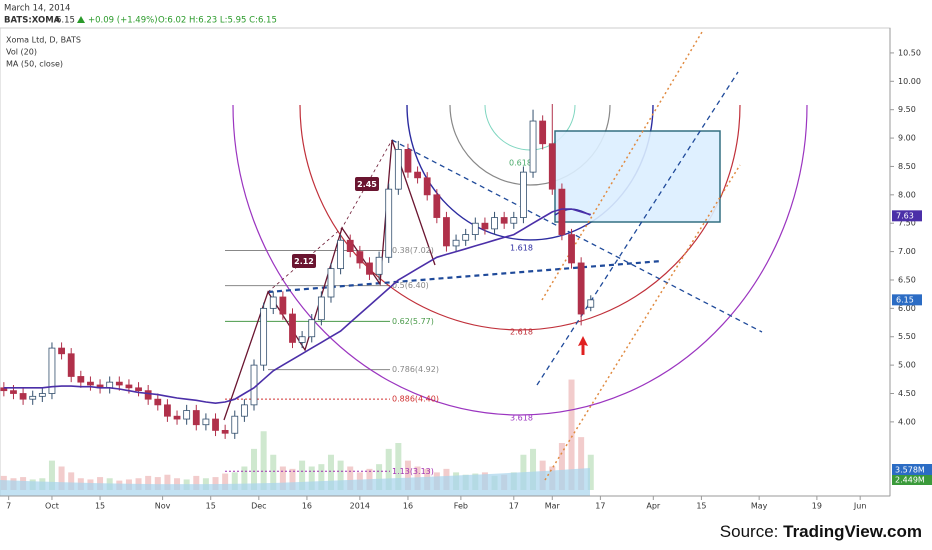 This screenshot has width=932, height=550. I want to click on ratio-label: 3.618, so click(521, 418).